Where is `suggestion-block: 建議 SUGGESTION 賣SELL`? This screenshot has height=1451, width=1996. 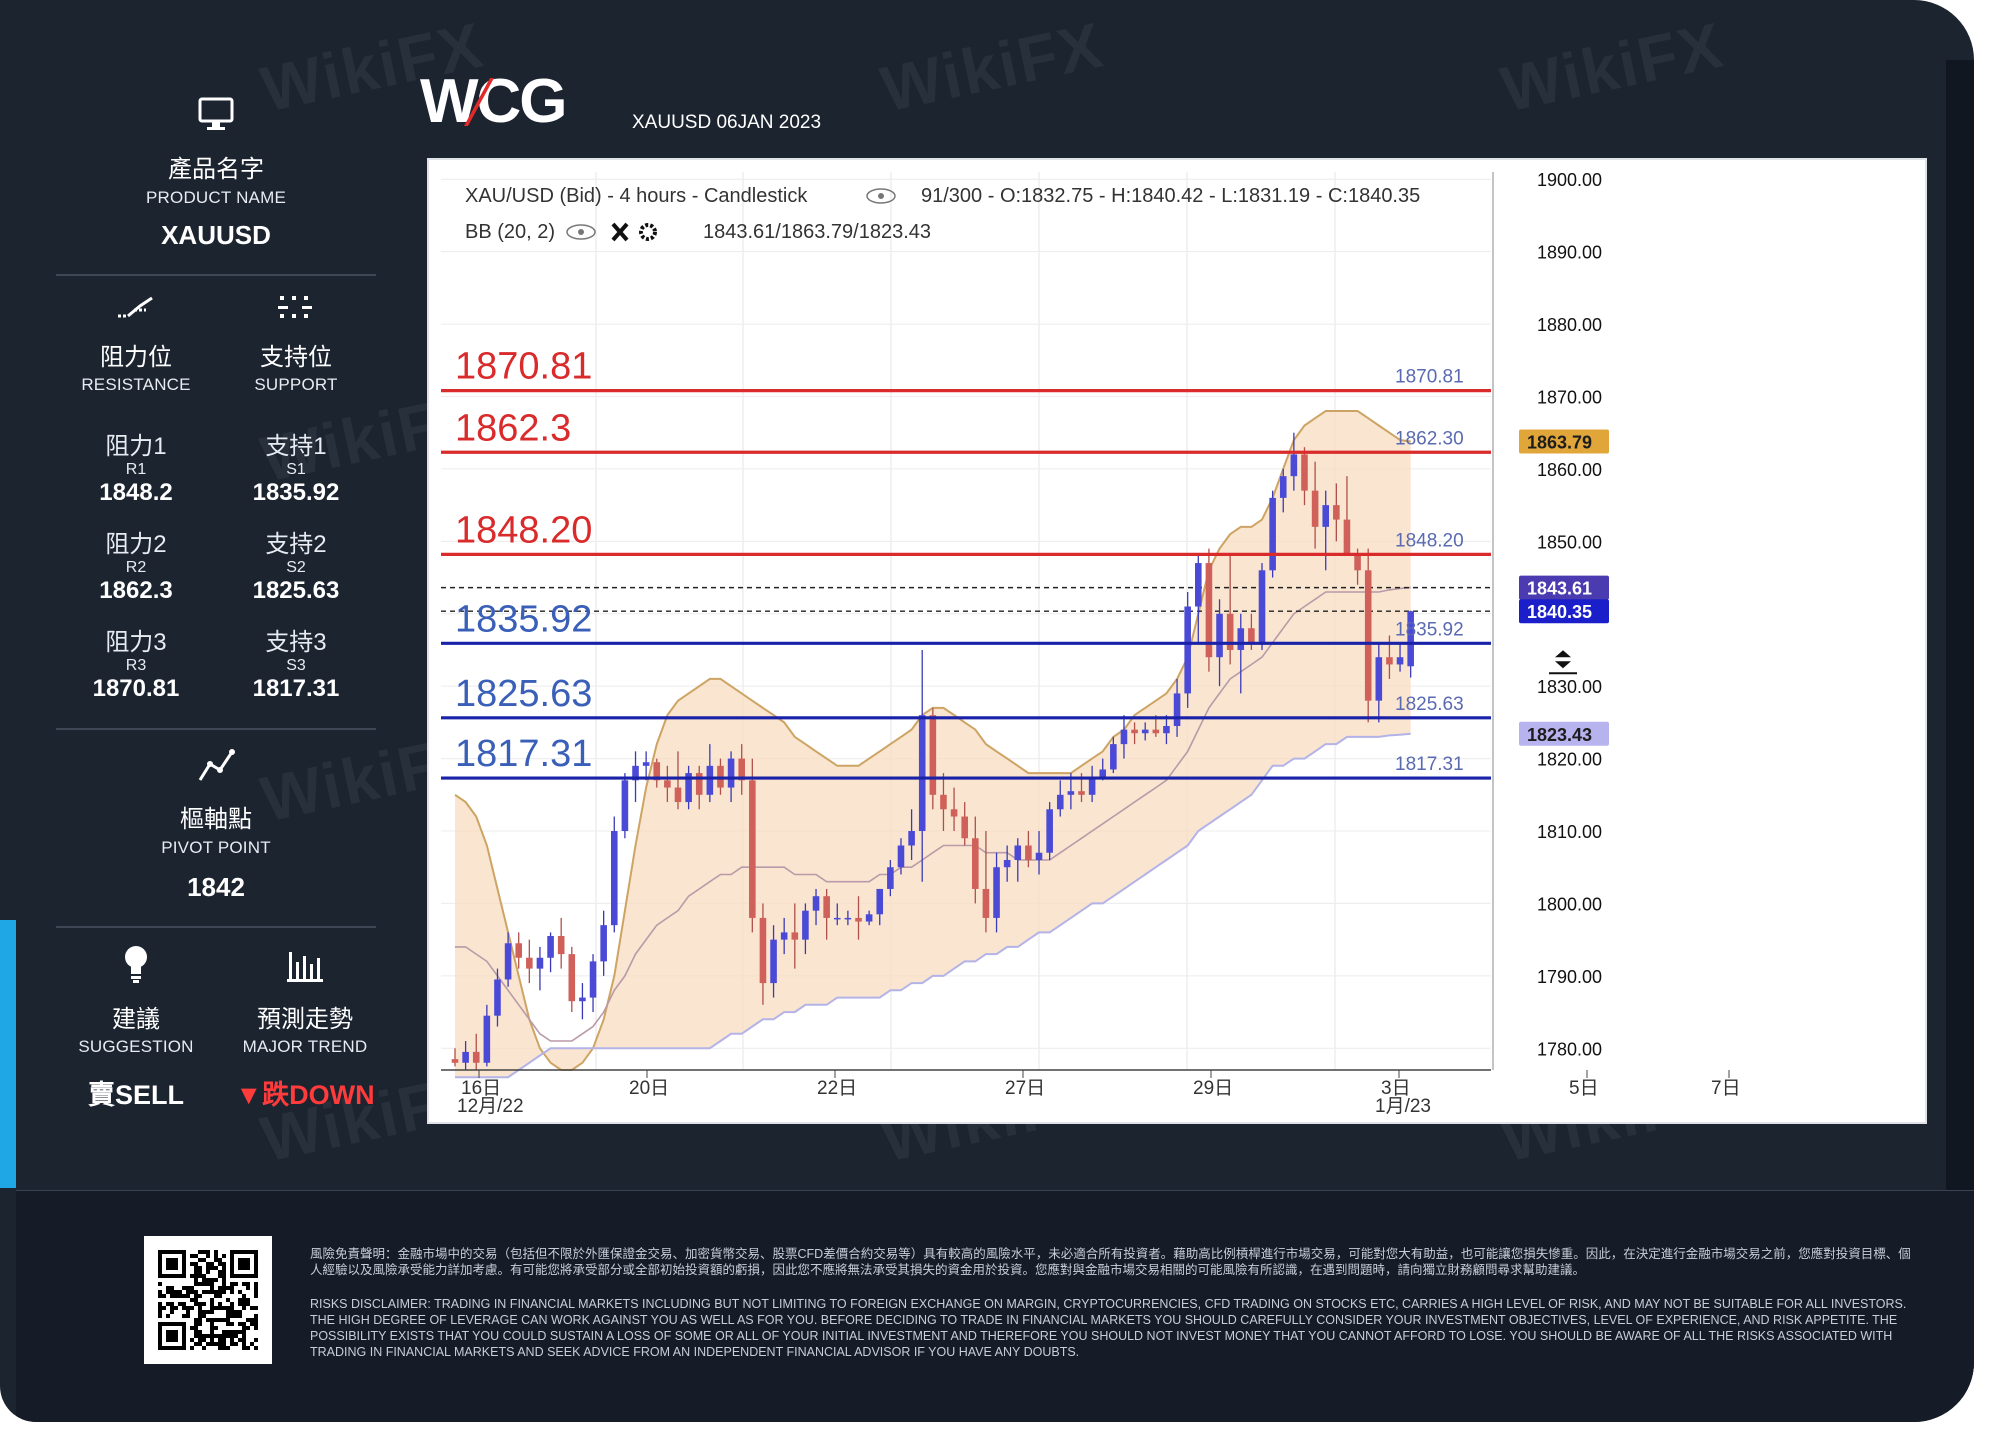 suggestion-block: 建議 SUGGESTION 賣SELL is located at coordinates (136, 1028).